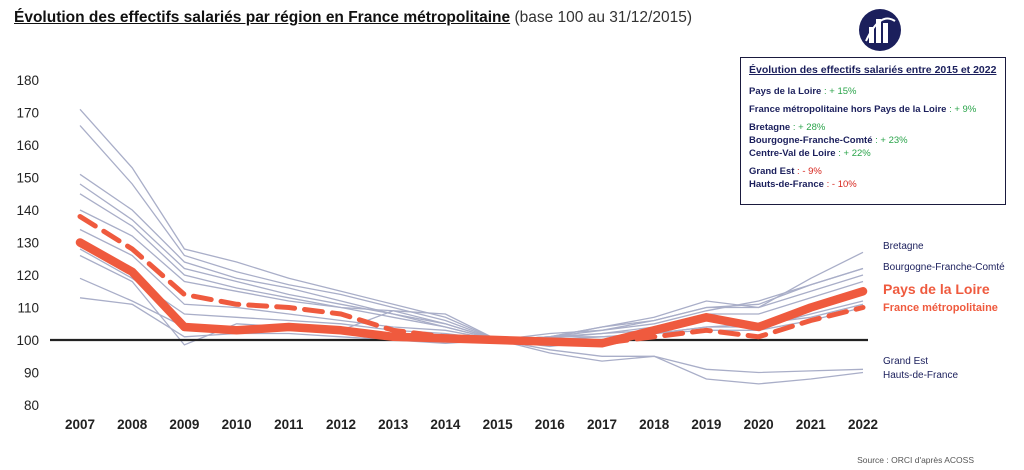 The width and height of the screenshot is (1024, 470). I want to click on legend-item-value: : + 15%, so click(839, 91).